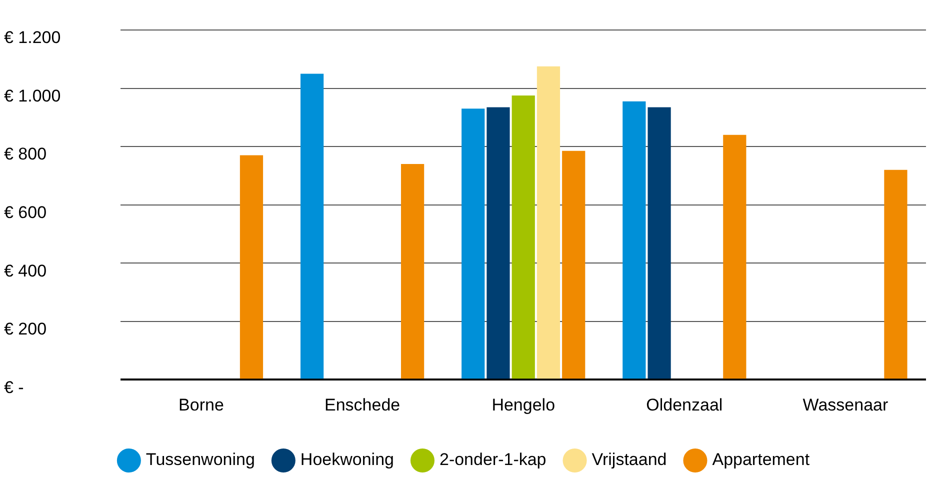  I want to click on x-tick-label: Hengelo, so click(524, 404).